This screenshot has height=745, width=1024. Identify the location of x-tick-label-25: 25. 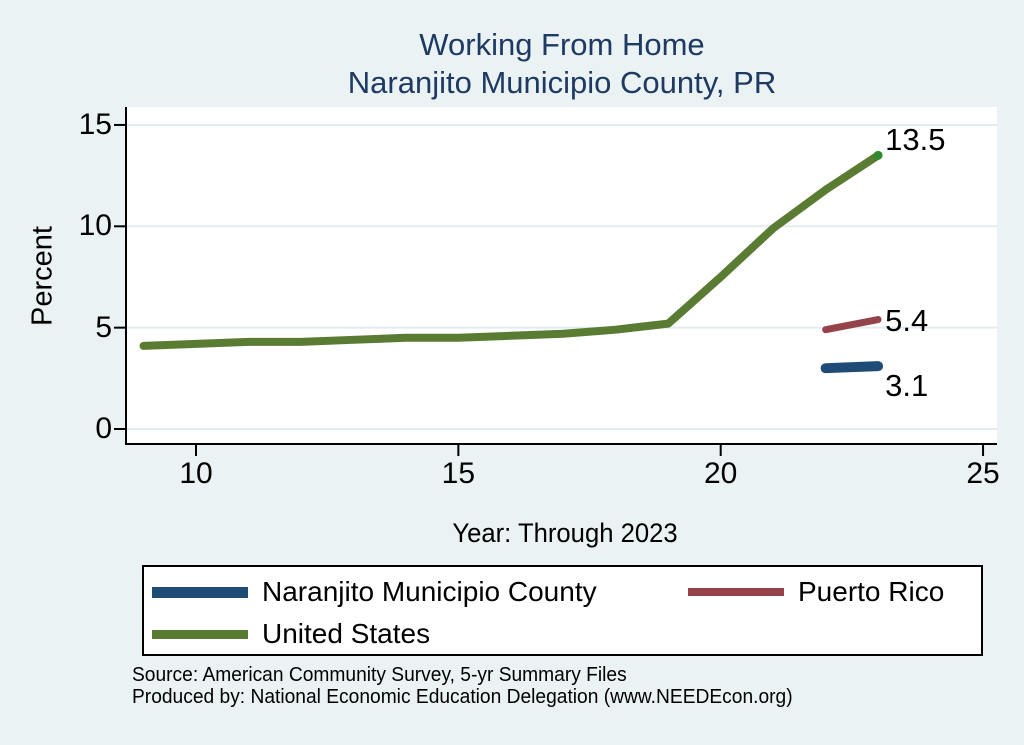
(983, 473).